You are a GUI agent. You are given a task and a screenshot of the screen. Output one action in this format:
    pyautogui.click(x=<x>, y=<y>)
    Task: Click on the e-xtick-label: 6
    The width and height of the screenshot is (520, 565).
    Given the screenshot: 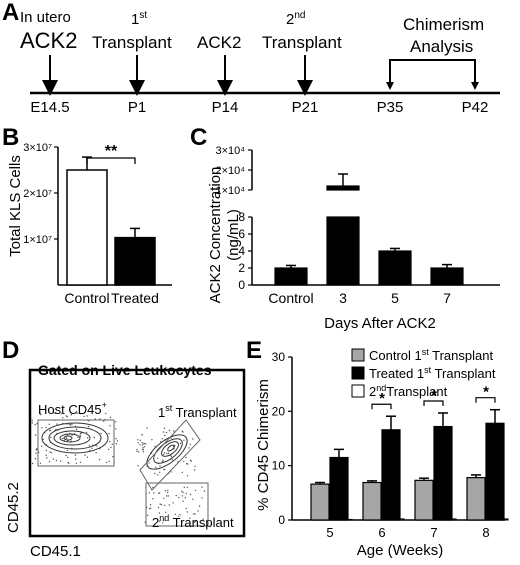 What is the action you would take?
    pyautogui.click(x=381, y=532)
    